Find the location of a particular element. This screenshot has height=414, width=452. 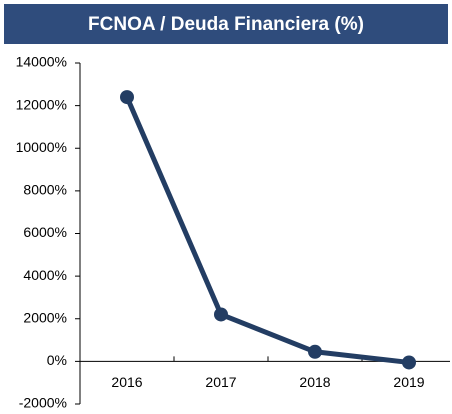

title-banner is located at coordinates (226, 24).